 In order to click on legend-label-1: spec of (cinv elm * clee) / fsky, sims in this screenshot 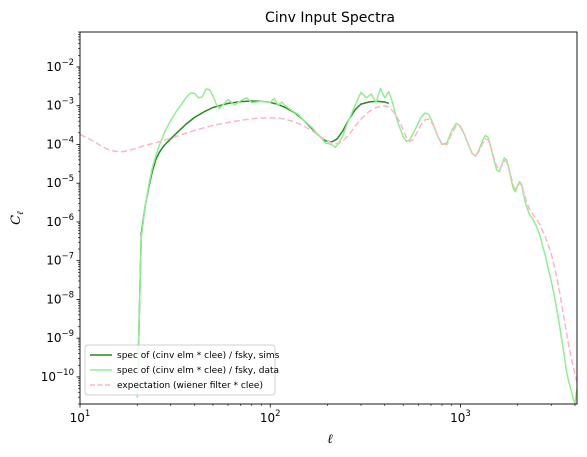, I will do `click(198, 356)`.